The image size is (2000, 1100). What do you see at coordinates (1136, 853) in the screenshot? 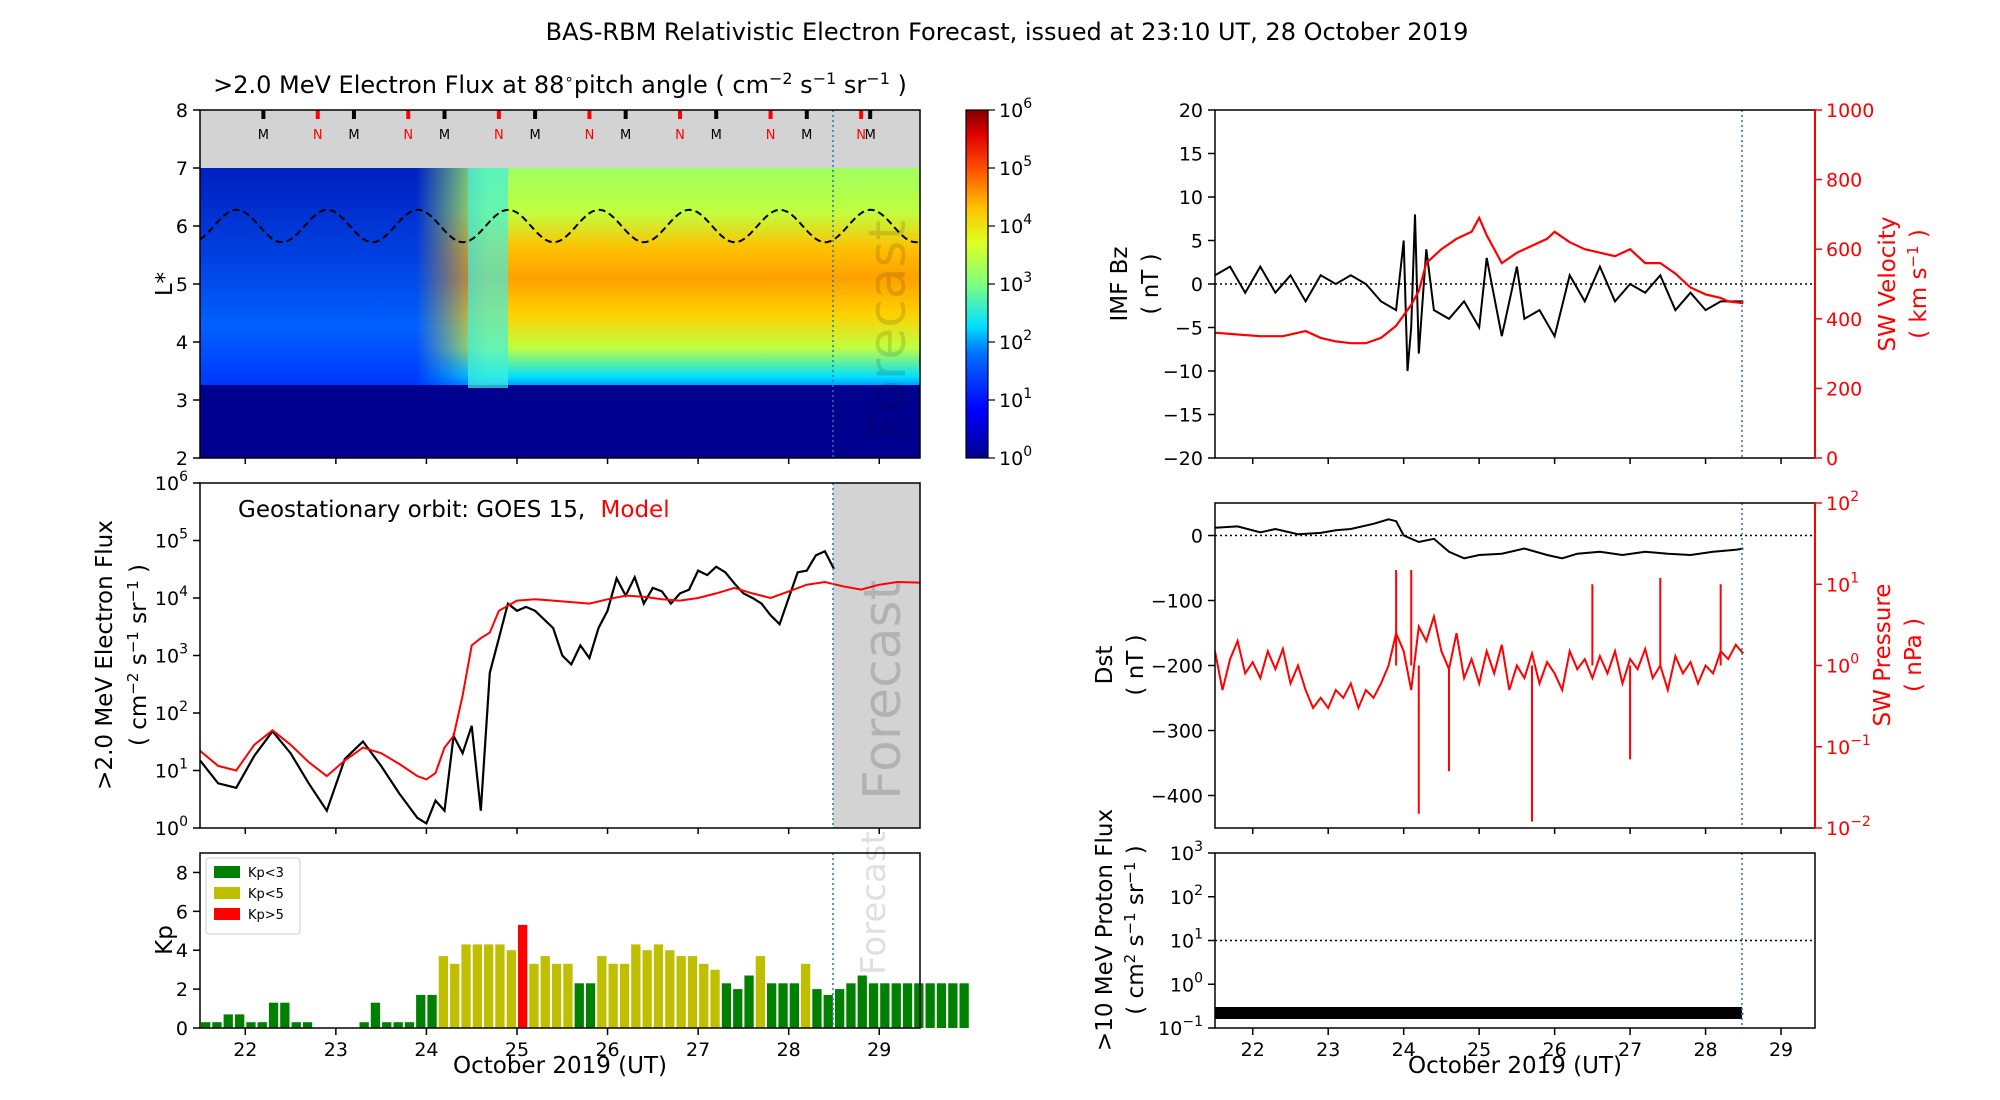
I see `proton-ylabel-end: )` at bounding box center [1136, 853].